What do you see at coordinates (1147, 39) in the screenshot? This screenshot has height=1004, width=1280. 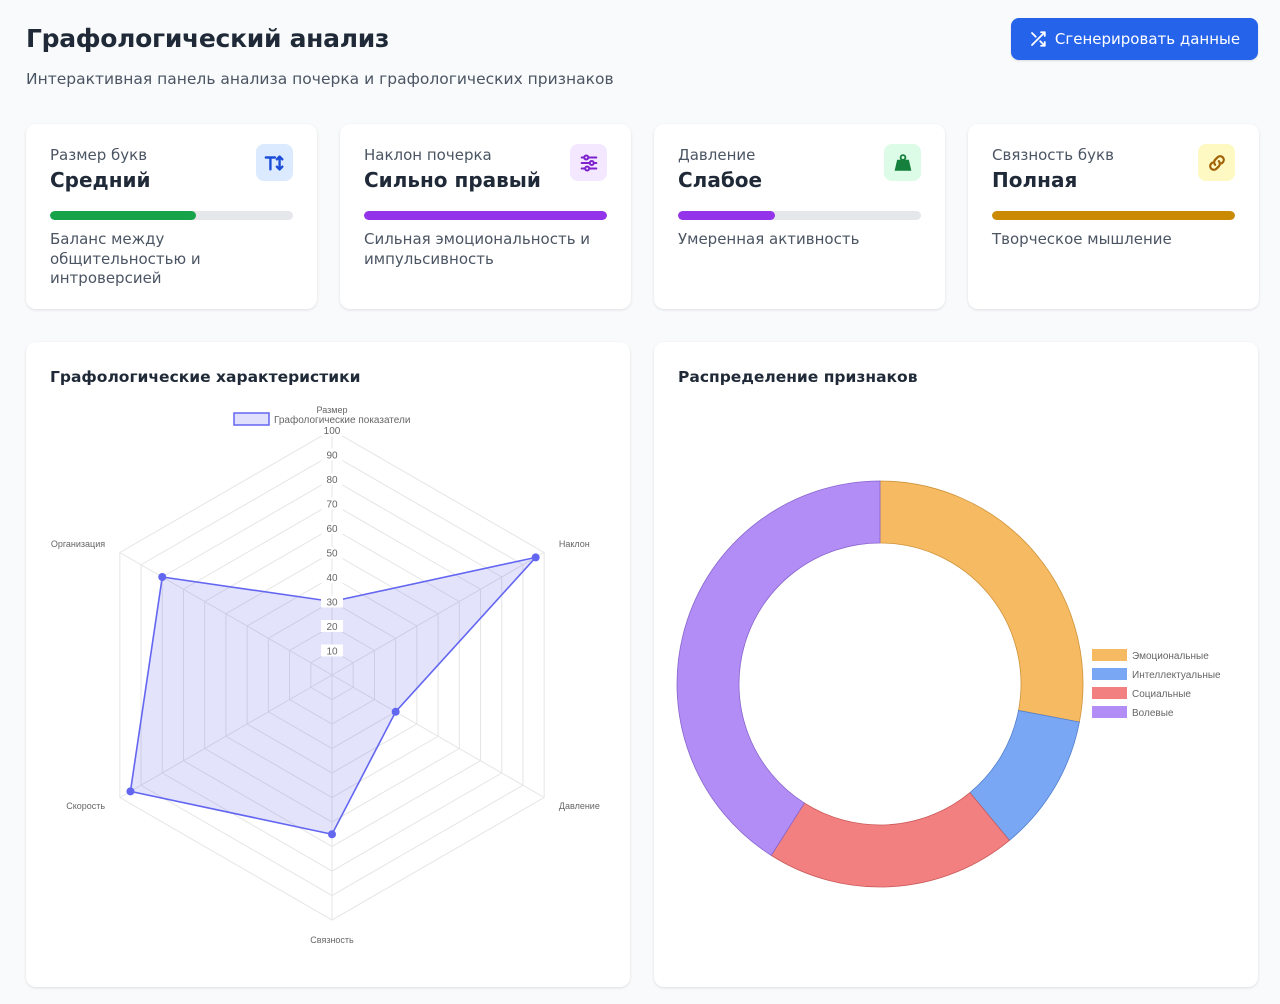 I see `generate-button-label: Сгенерировать данные` at bounding box center [1147, 39].